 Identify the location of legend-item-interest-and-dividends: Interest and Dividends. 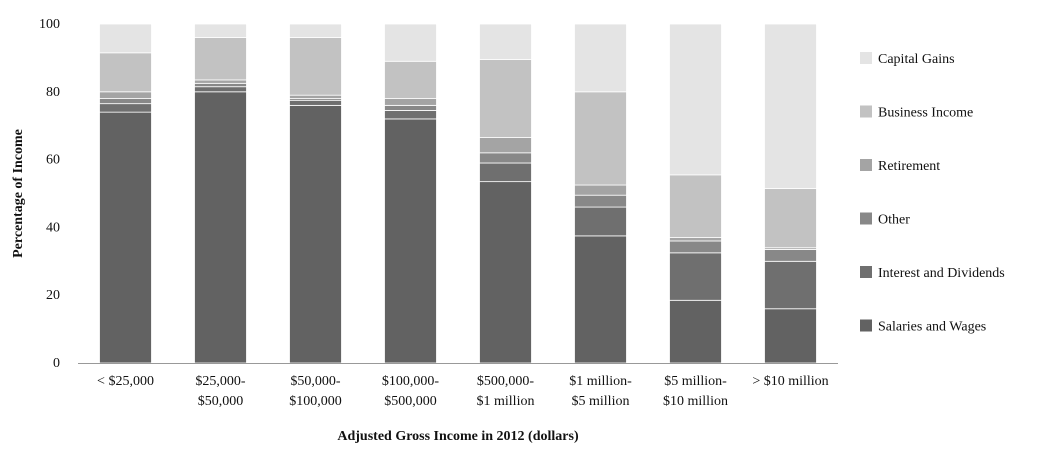
(932, 273).